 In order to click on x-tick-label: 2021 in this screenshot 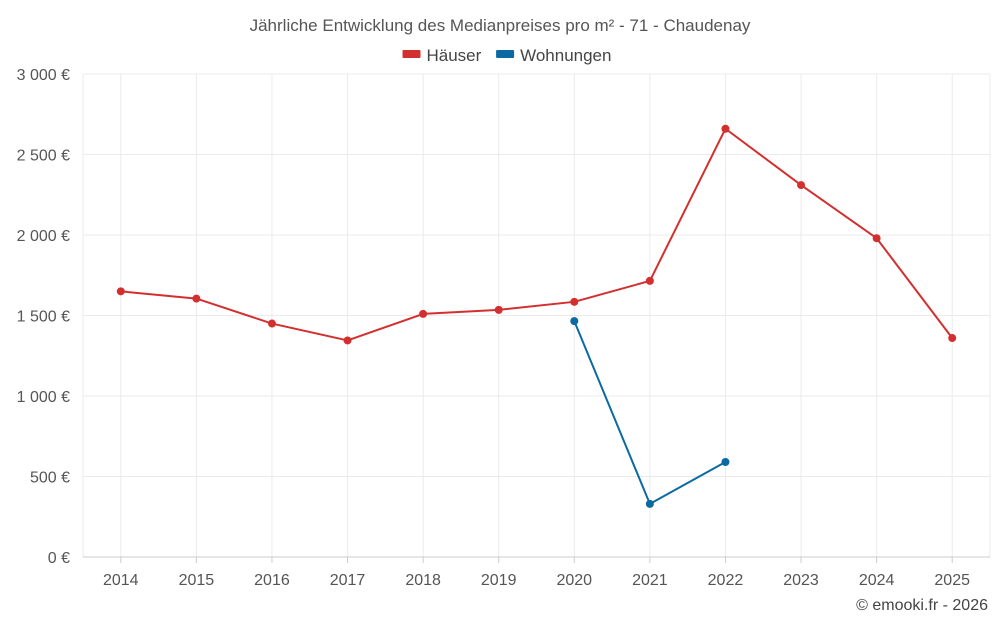, I will do `click(650, 580)`.